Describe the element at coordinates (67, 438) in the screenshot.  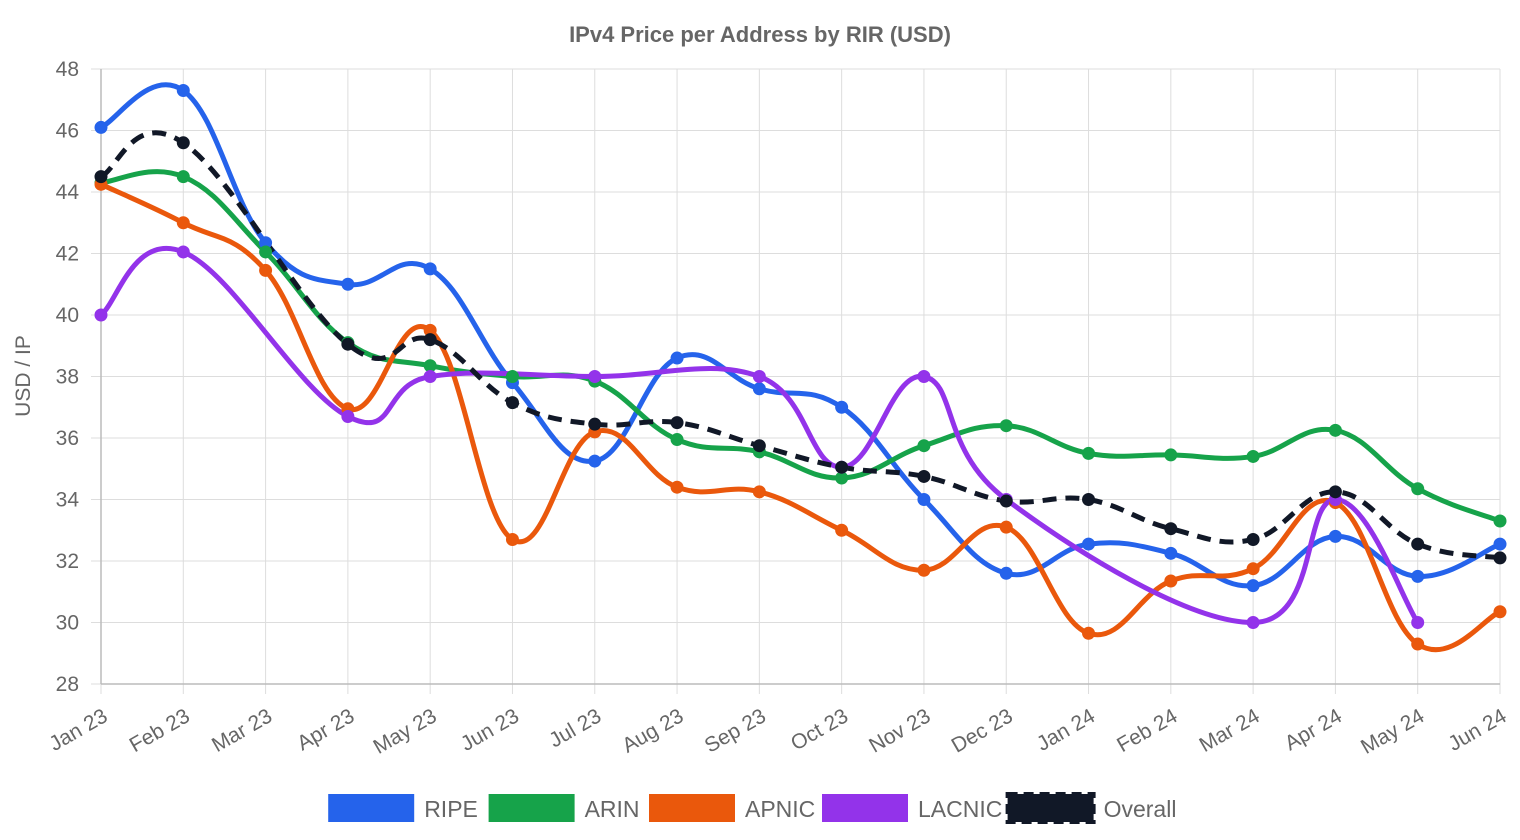
I see `y-tick-label: 36` at that location.